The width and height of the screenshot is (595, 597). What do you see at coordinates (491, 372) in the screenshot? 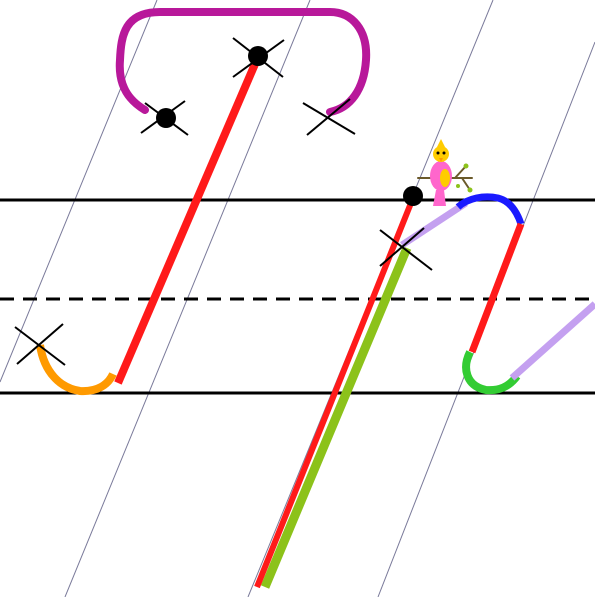
I see `green-bottom-curve-stroke` at bounding box center [491, 372].